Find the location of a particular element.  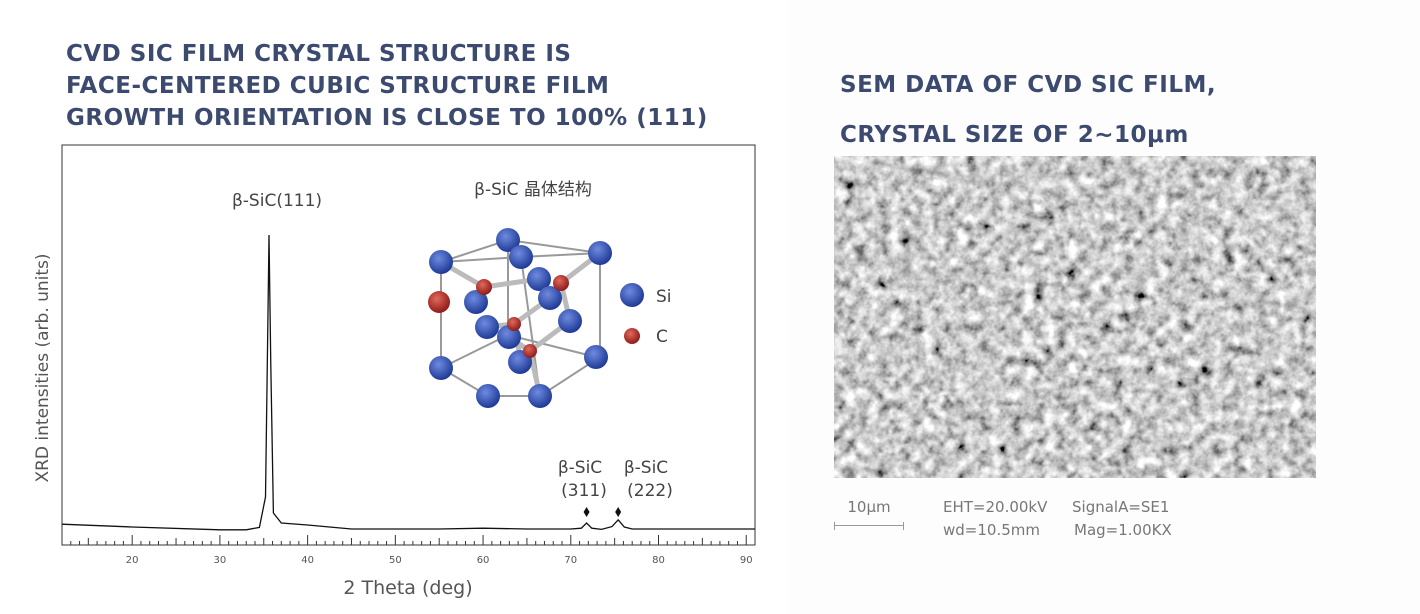

x-tick-label: 20 is located at coordinates (132, 560).